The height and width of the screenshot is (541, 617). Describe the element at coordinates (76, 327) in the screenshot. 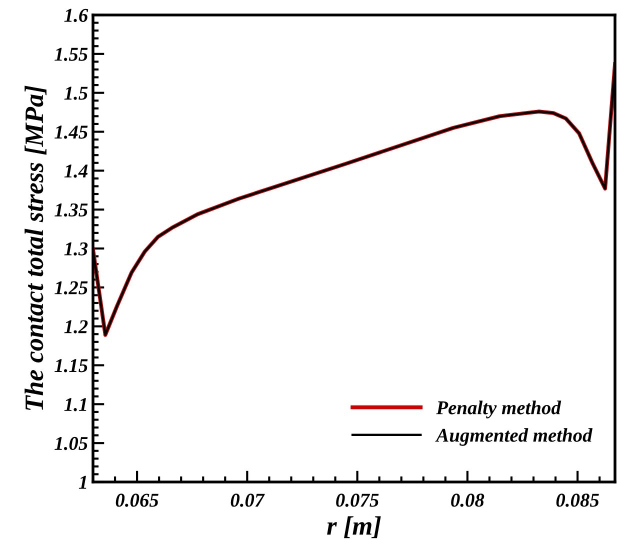

I see `y-tick-label: 1.2` at that location.